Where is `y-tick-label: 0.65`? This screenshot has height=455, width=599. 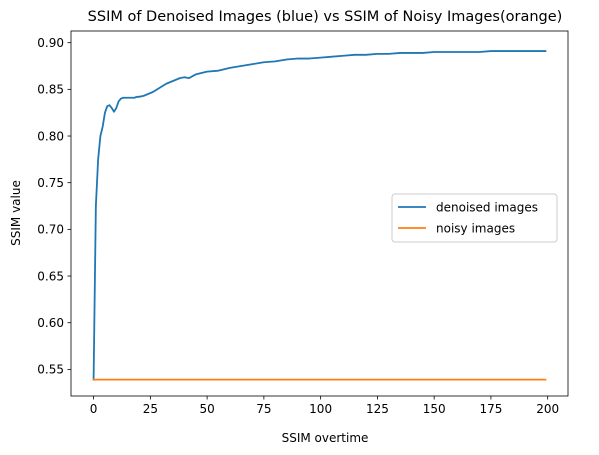
y-tick-label: 0.65 is located at coordinates (50, 276).